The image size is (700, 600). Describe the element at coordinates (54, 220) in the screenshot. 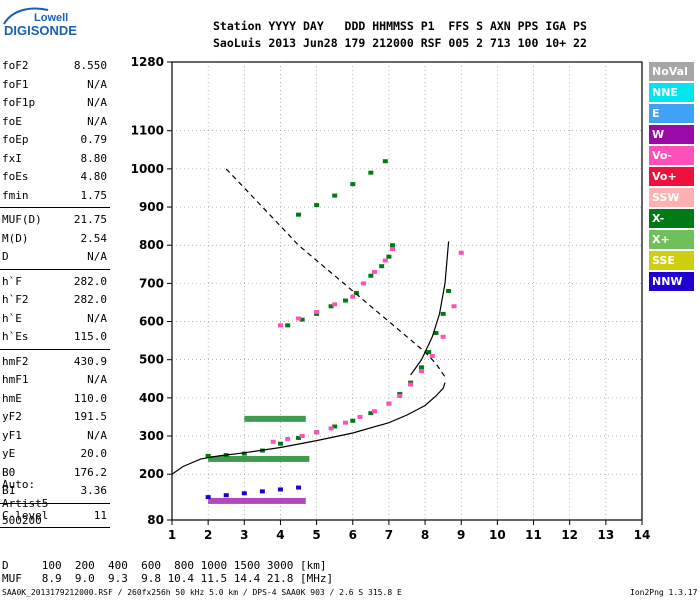

I see `param-row: MUF(D) 21.75` at that location.